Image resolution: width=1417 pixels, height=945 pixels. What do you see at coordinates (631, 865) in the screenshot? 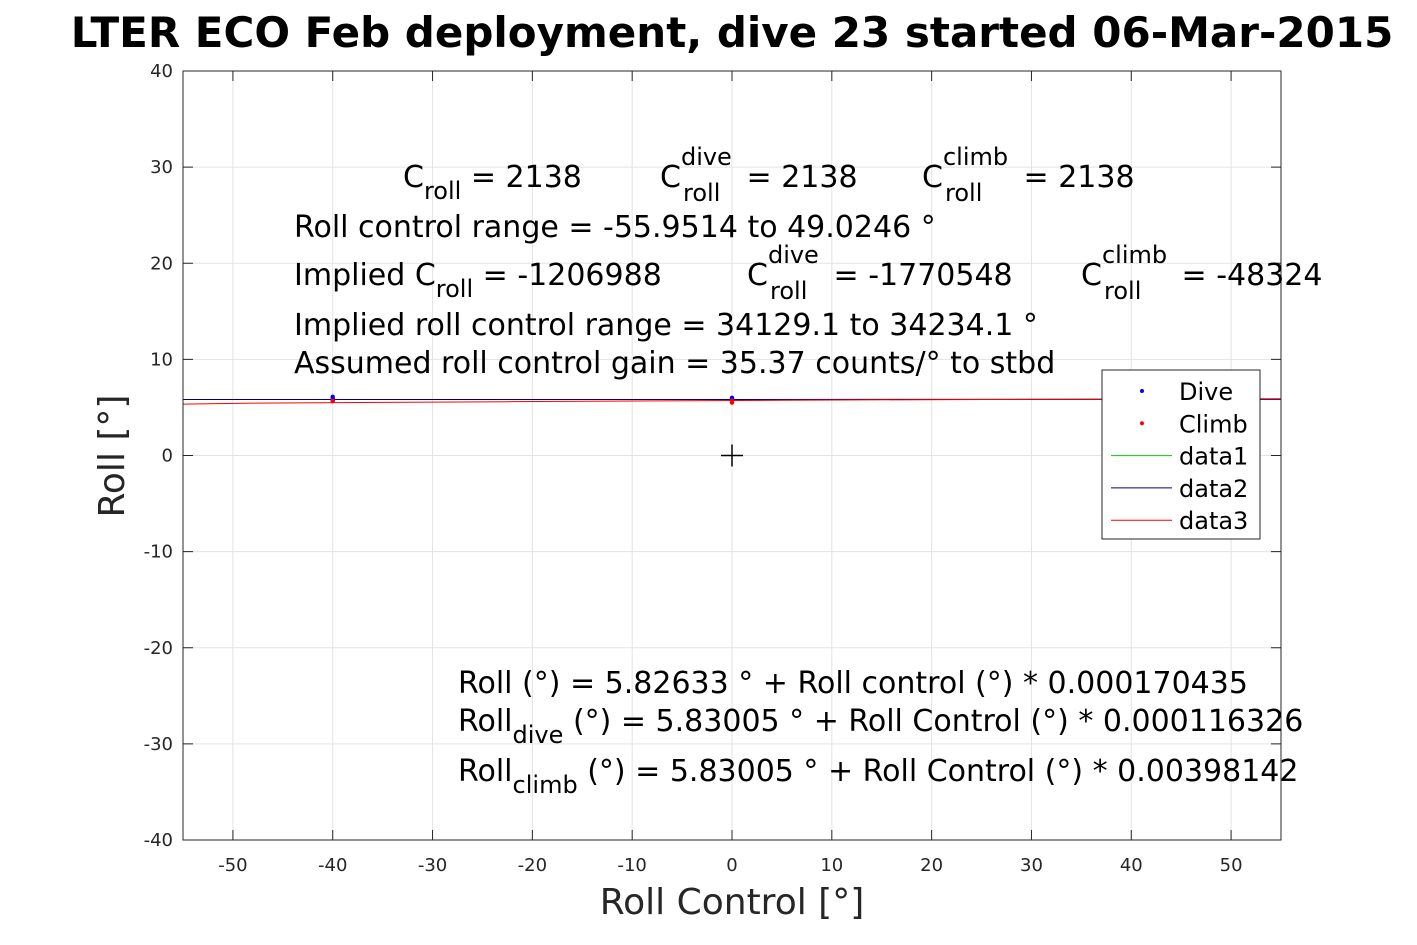
I see `x-tick-label: -10` at bounding box center [631, 865].